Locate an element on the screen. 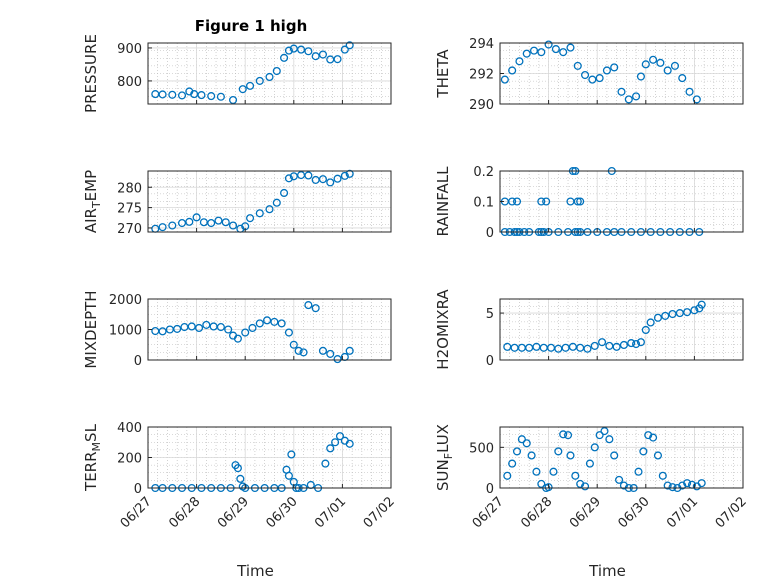 The width and height of the screenshot is (778, 583). subplot-theta: 290 292 294 THETA is located at coordinates (589, 75).